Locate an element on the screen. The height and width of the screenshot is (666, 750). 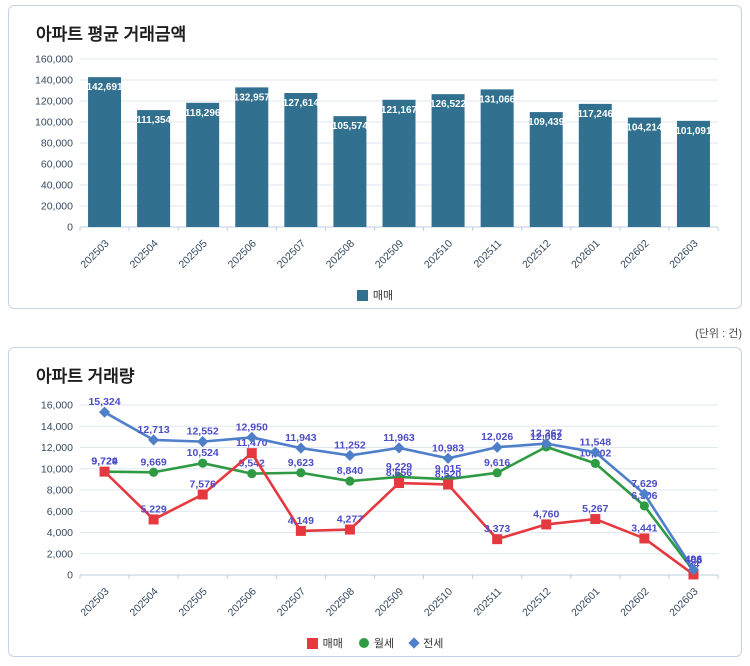
svg-text: 12,367 is located at coordinates (546, 434).